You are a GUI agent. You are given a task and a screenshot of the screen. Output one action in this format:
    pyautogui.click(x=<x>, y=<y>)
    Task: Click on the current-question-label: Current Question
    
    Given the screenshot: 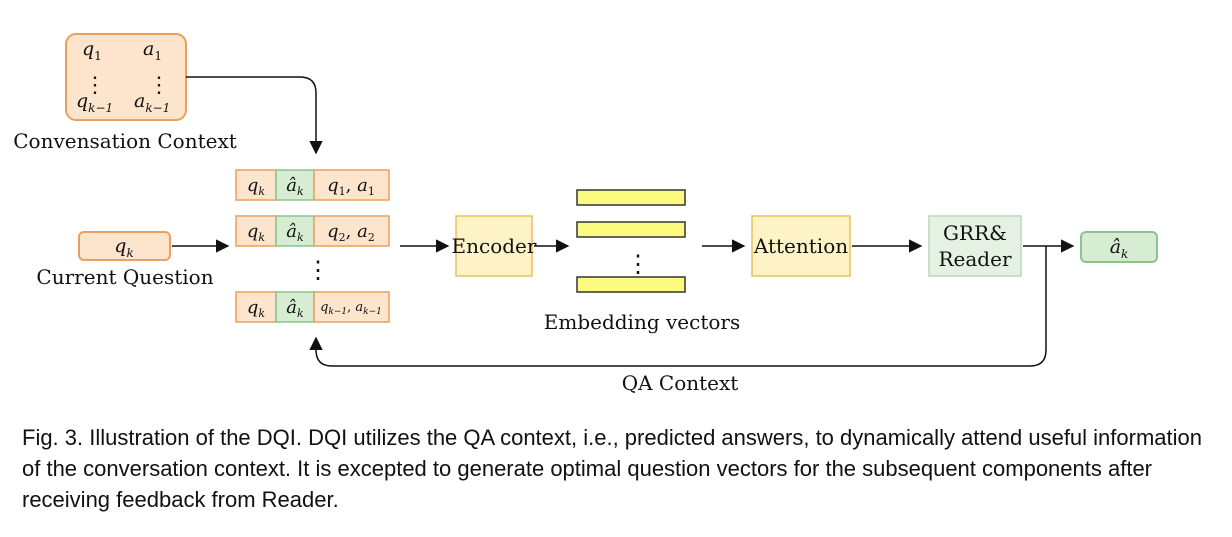 What is the action you would take?
    pyautogui.click(x=124, y=277)
    